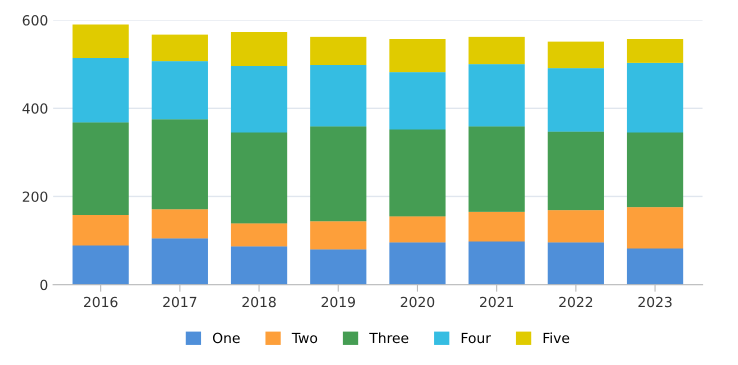 This screenshot has height=365, width=738. Describe the element at coordinates (179, 302) in the screenshot. I see `x-tick-label: 2017` at that location.